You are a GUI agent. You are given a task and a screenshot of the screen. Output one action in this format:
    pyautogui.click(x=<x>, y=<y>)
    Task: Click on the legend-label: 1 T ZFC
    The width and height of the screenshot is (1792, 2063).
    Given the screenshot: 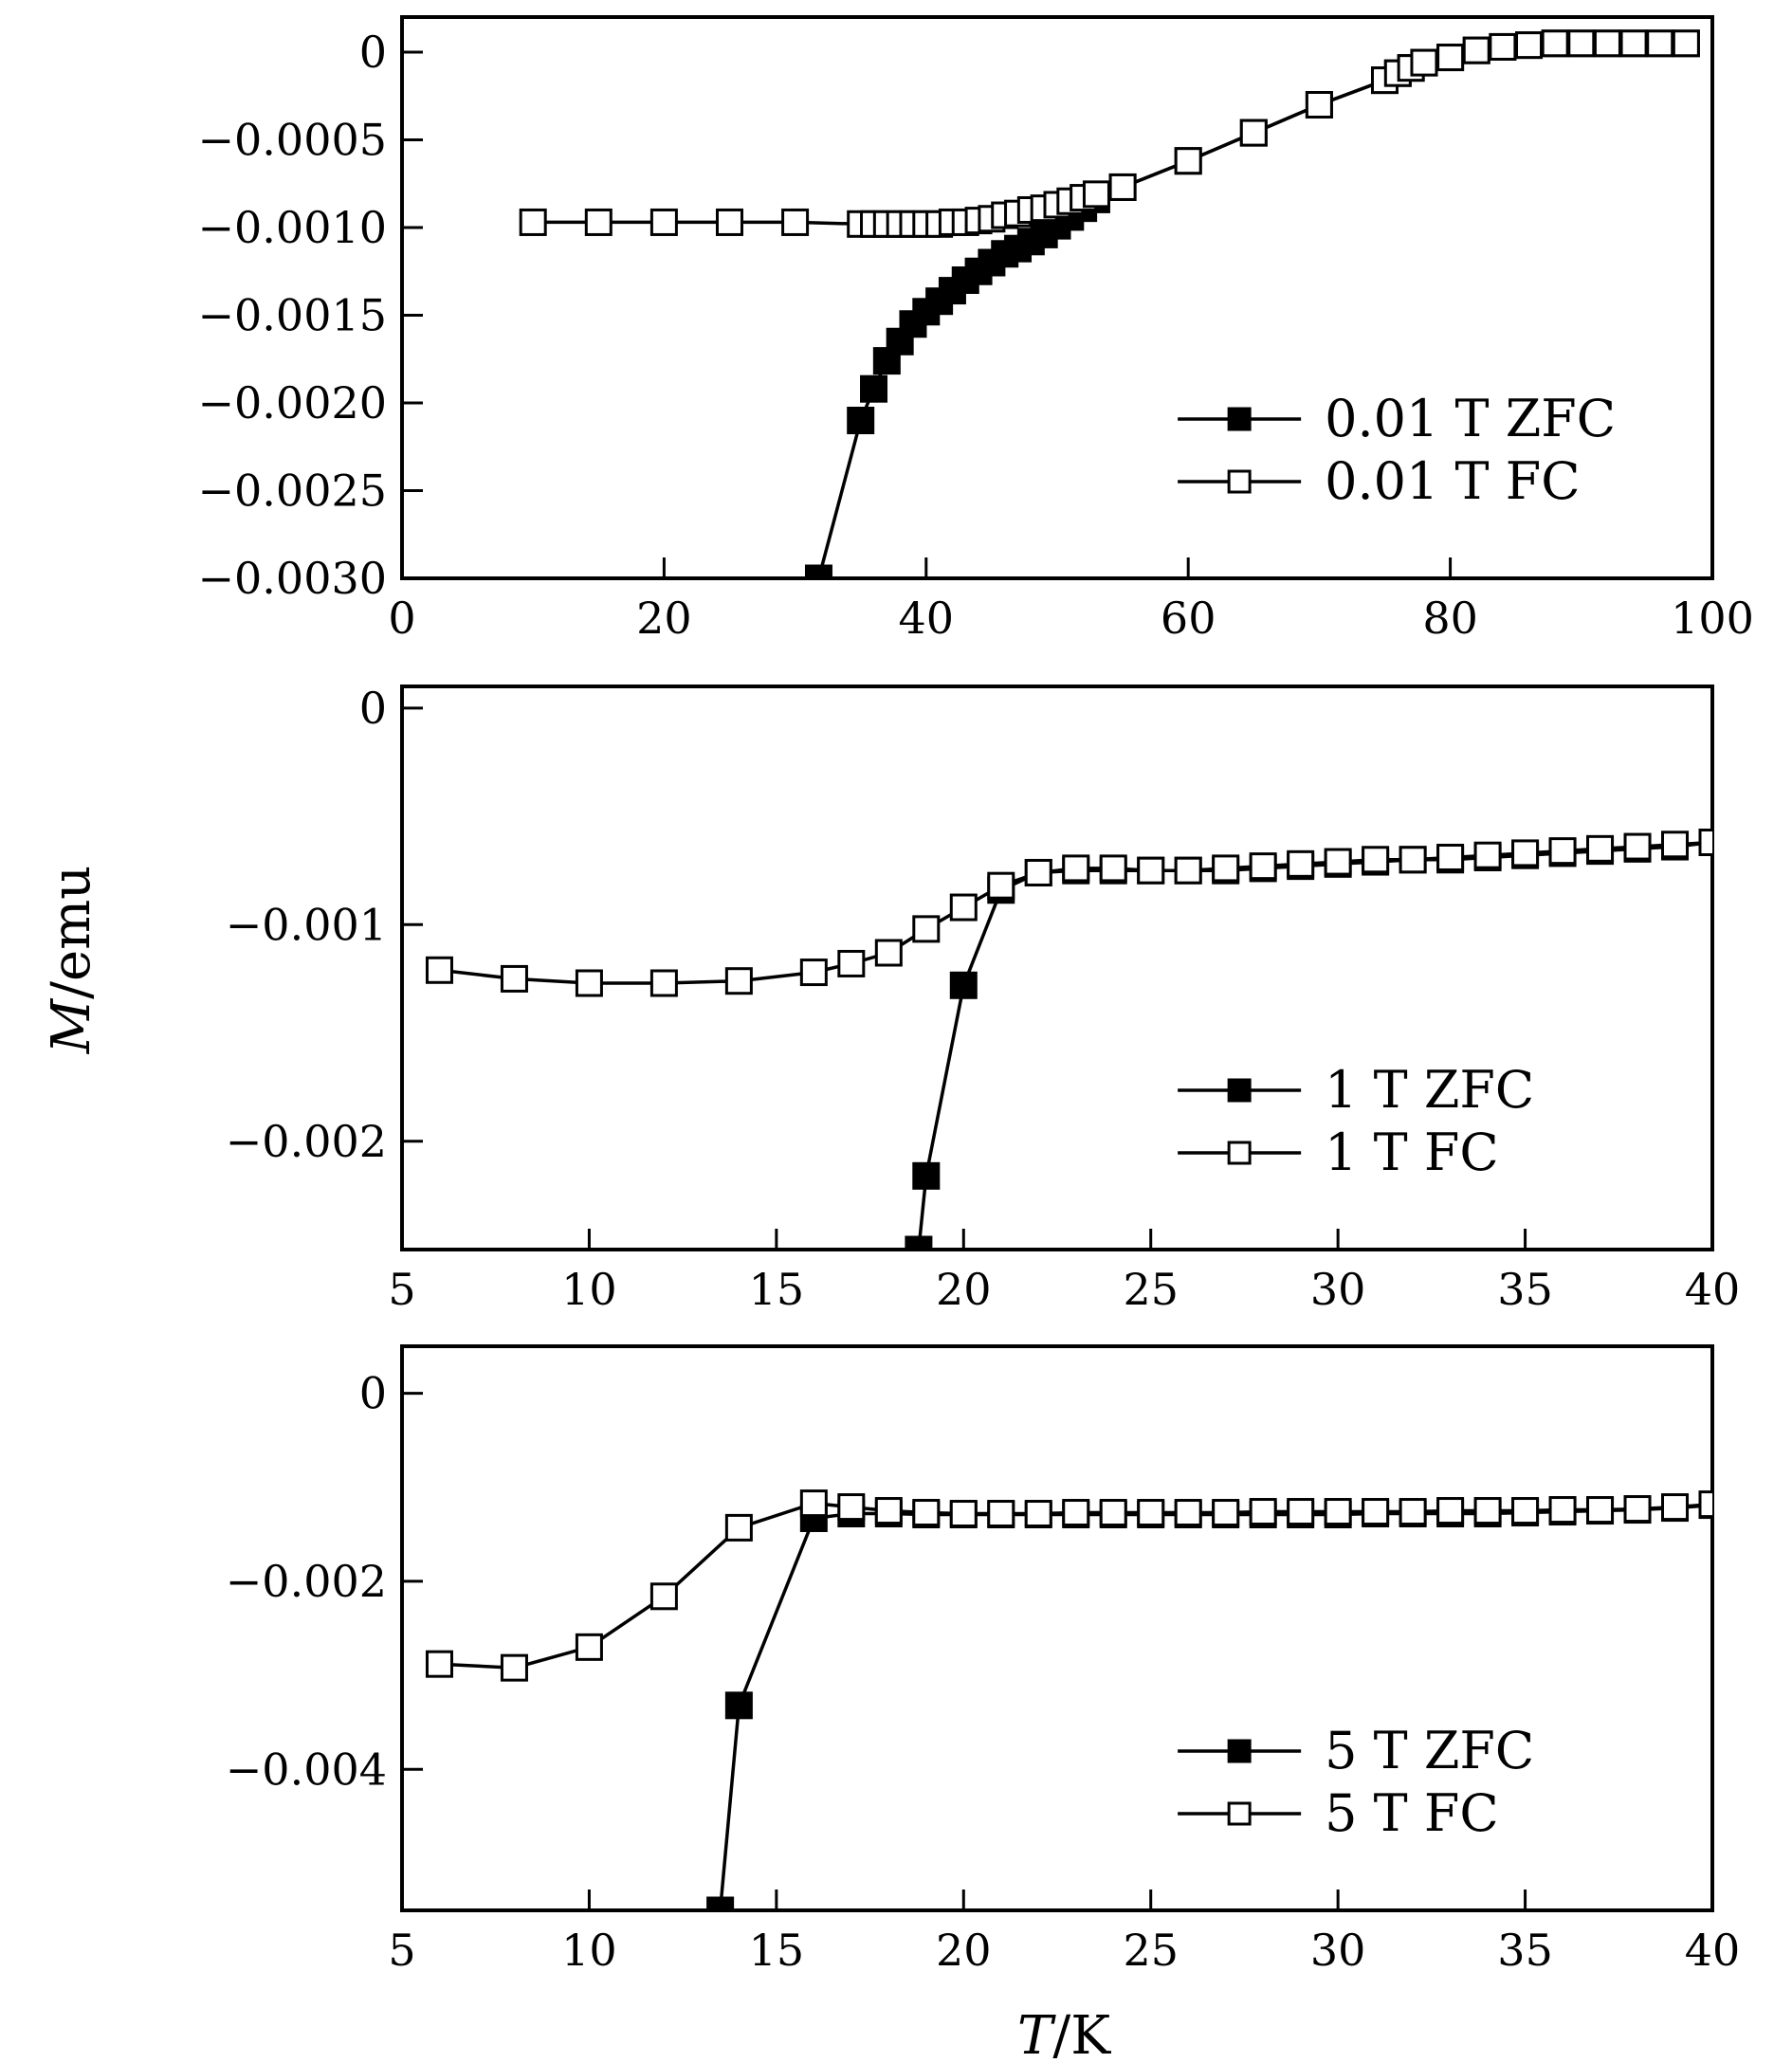 What is the action you would take?
    pyautogui.click(x=1429, y=1090)
    